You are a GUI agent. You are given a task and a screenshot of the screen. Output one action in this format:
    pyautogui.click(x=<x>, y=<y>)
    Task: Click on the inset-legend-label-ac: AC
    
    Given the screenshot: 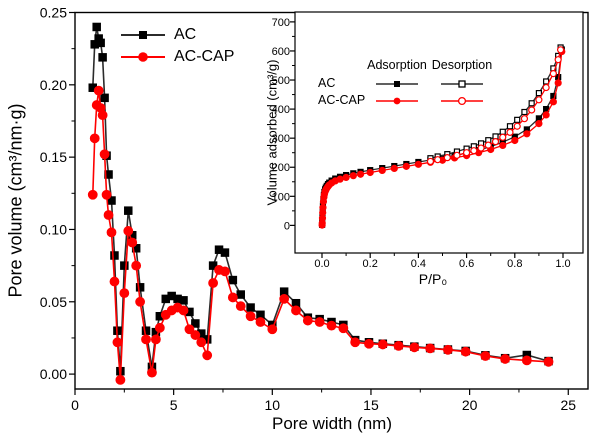 What is the action you would take?
    pyautogui.click(x=327, y=83)
    